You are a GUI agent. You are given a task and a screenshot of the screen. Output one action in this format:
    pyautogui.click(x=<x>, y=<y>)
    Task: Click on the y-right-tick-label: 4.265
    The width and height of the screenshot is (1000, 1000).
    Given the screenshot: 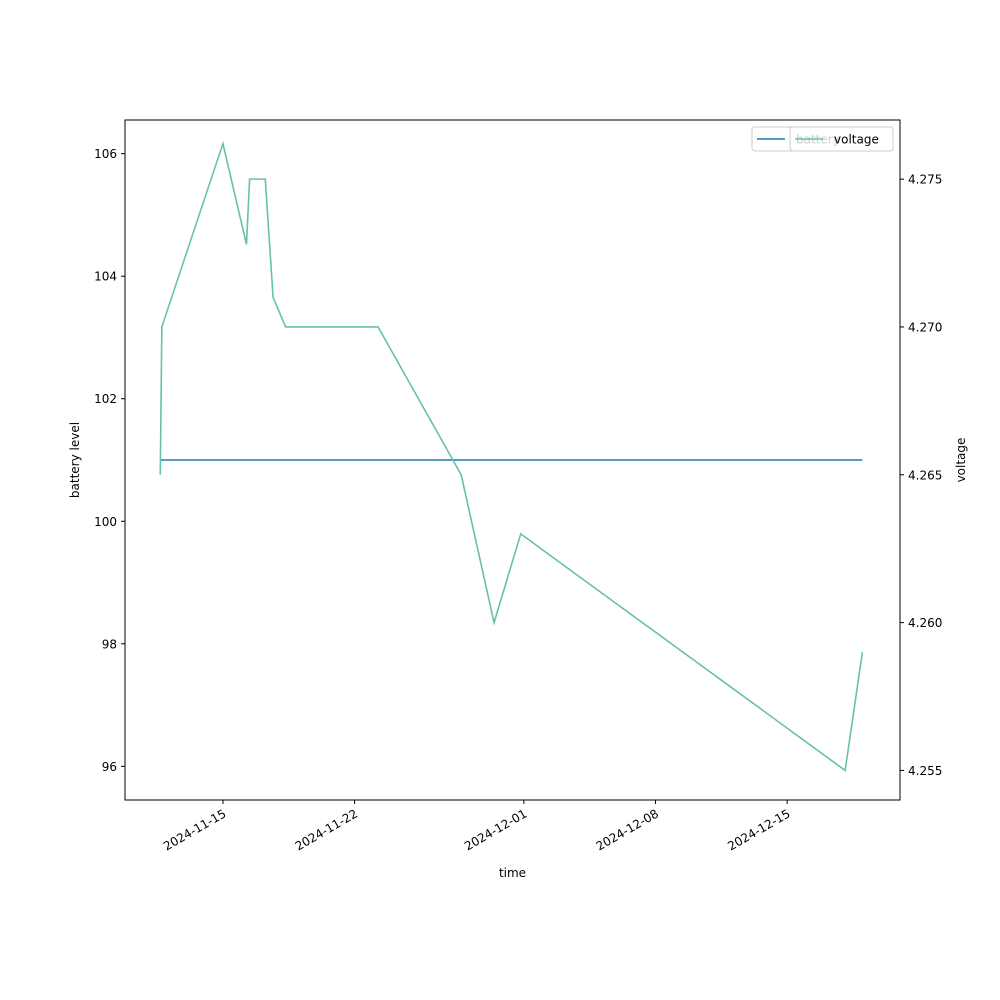 What is the action you would take?
    pyautogui.click(x=925, y=475)
    